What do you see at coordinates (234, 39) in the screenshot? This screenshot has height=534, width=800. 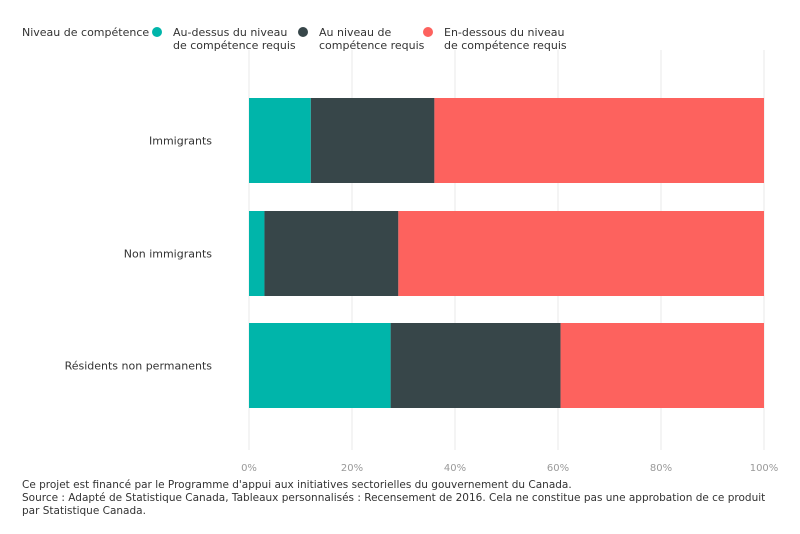 I see `legend-label: Au-dessus du niveau de compétence requis` at bounding box center [234, 39].